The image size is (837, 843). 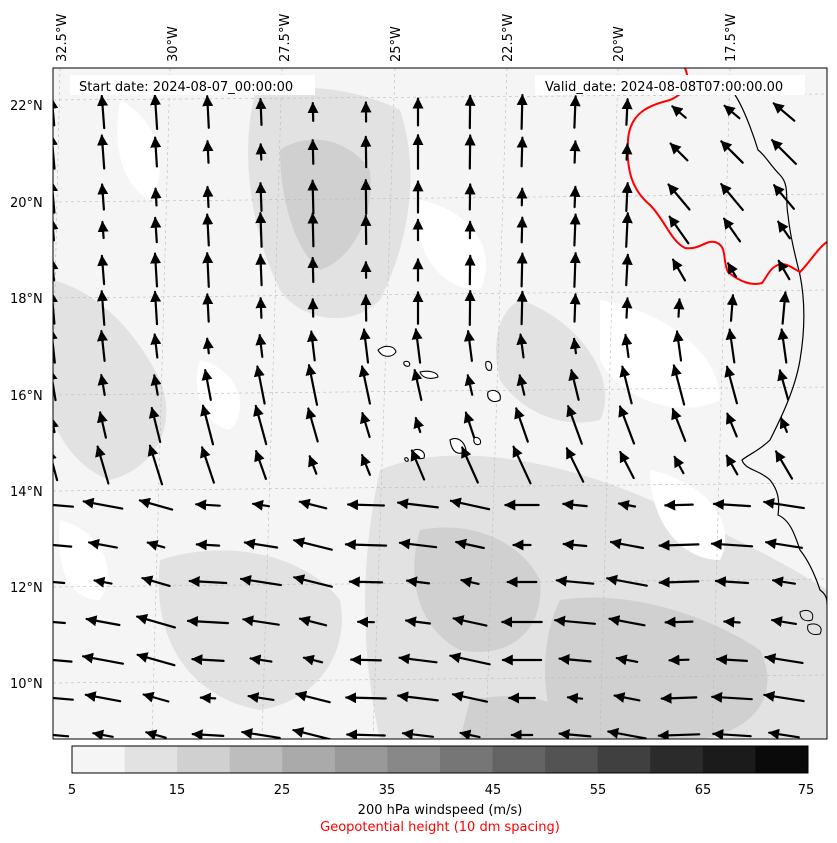 What do you see at coordinates (173, 44) in the screenshot?
I see `lon-label: 30°W` at bounding box center [173, 44].